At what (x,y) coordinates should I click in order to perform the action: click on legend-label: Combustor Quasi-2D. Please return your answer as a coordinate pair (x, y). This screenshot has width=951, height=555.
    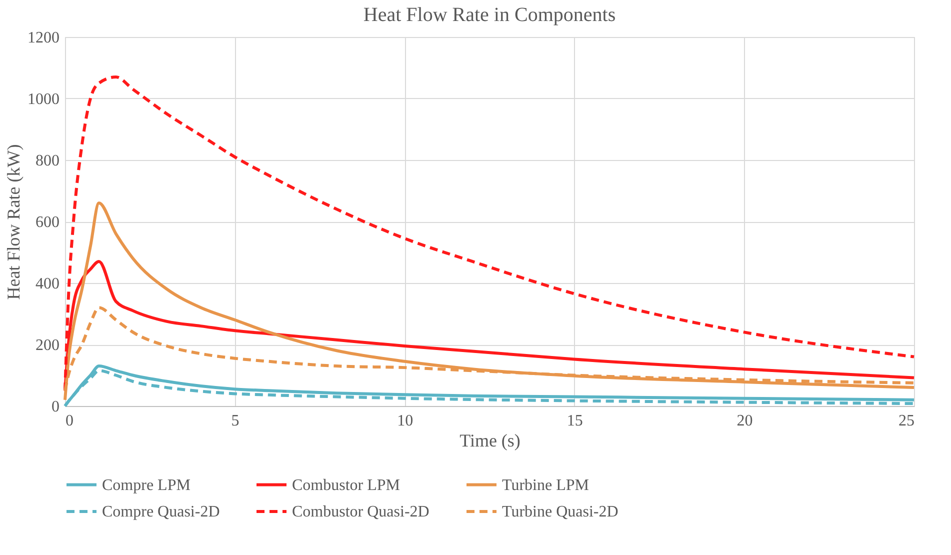
    Looking at the image, I should click on (361, 512).